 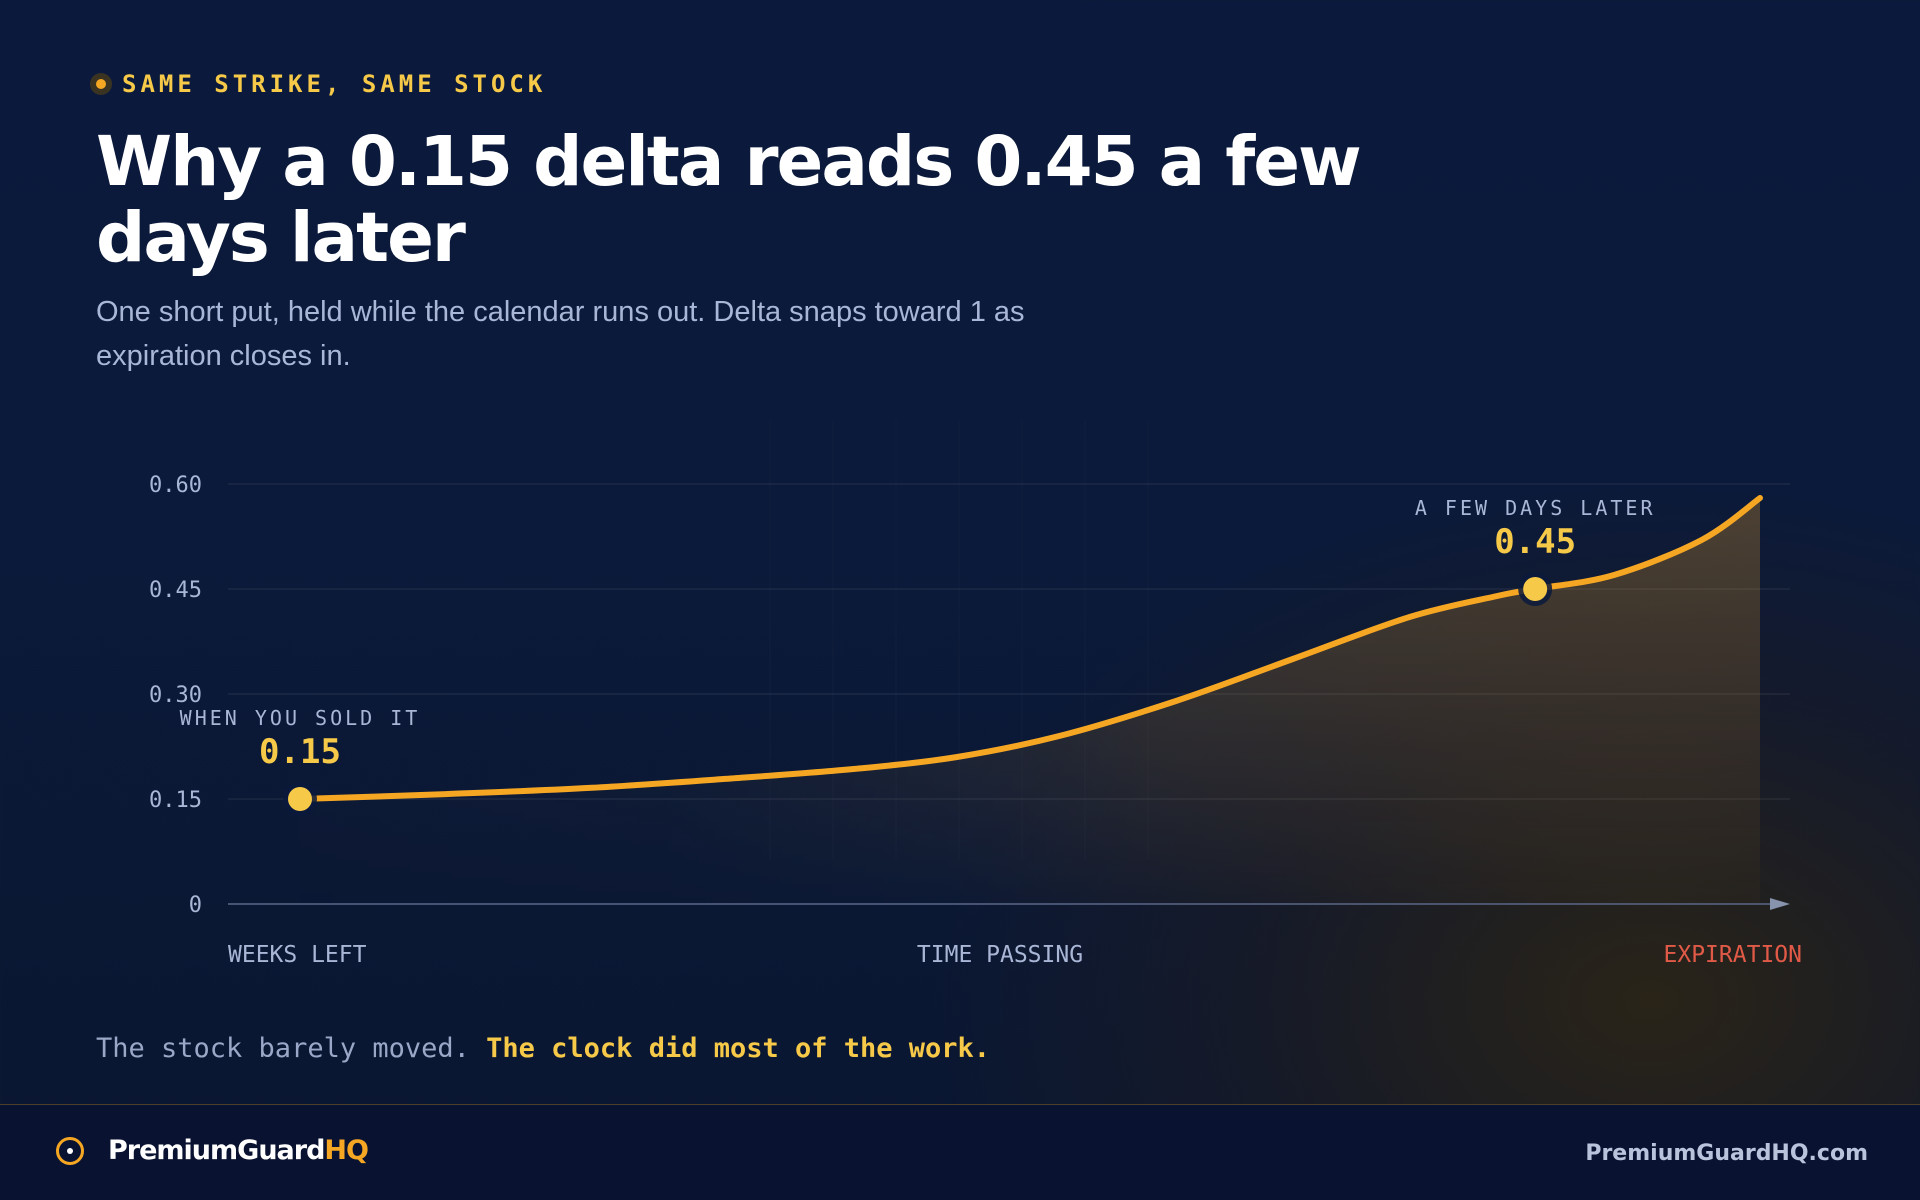 I want to click on y-tick-label: 0.60, so click(x=175, y=485).